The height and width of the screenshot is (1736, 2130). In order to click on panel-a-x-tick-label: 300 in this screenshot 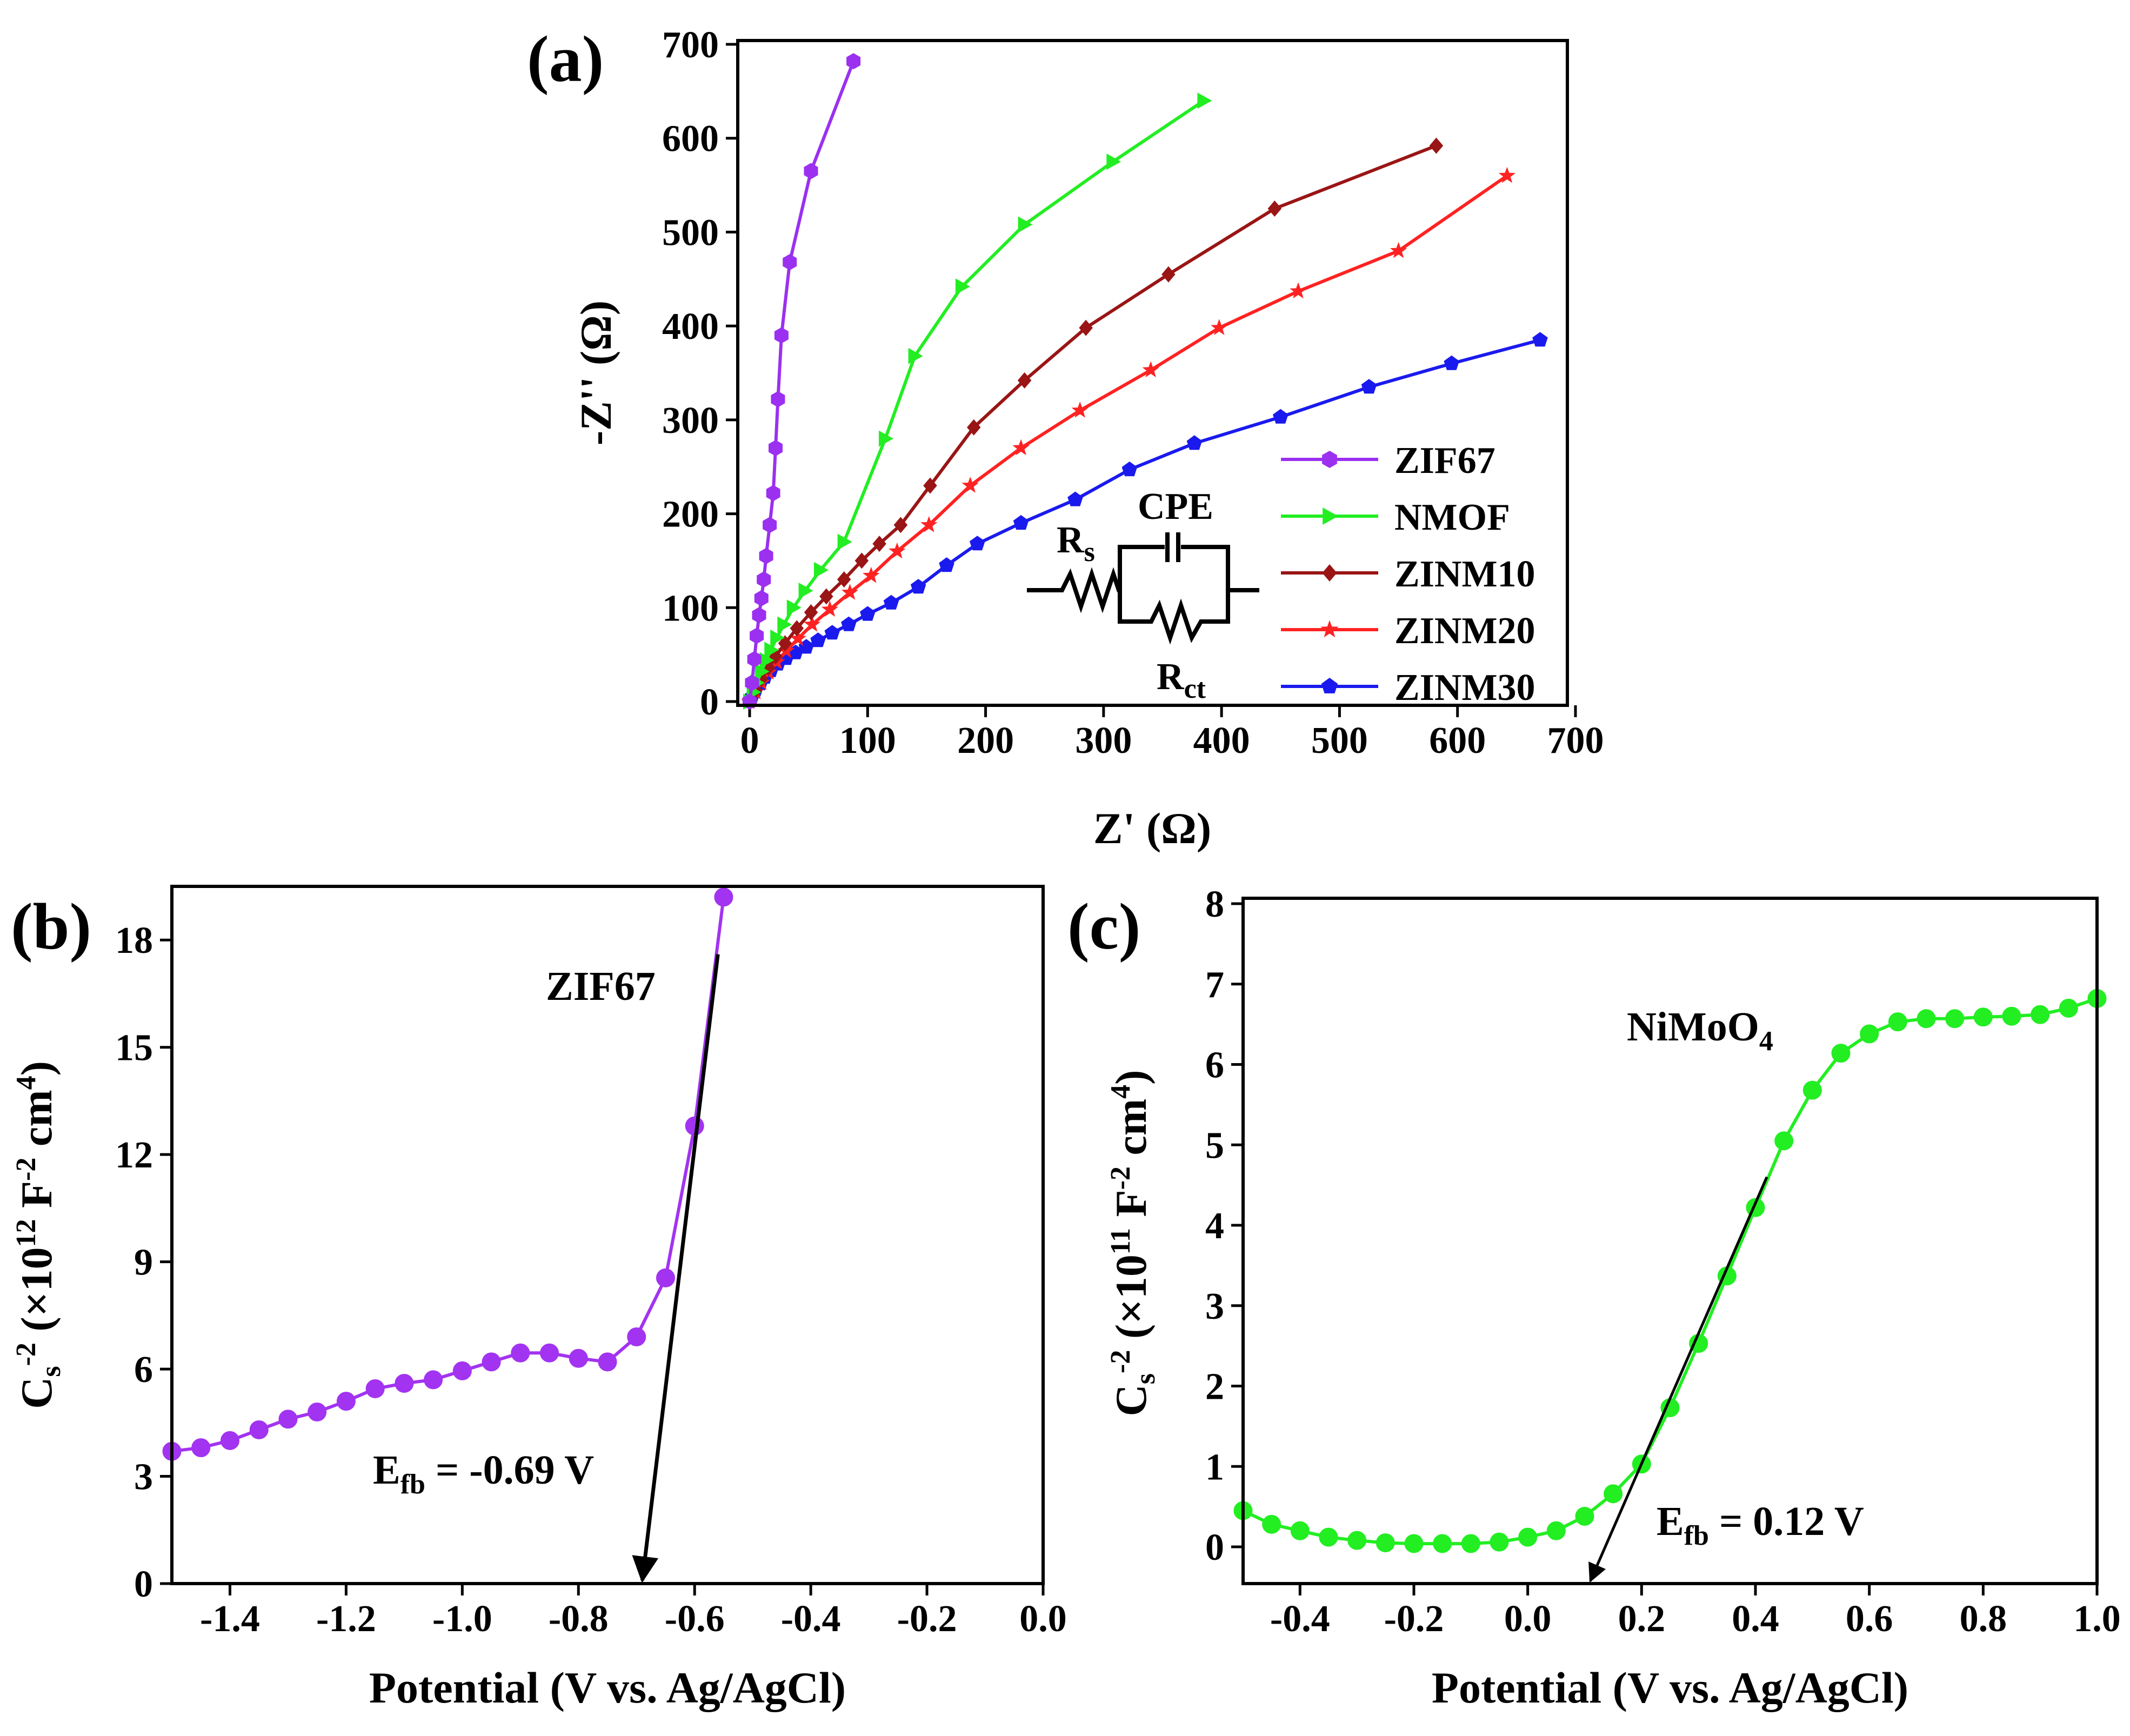, I will do `click(1103, 741)`.